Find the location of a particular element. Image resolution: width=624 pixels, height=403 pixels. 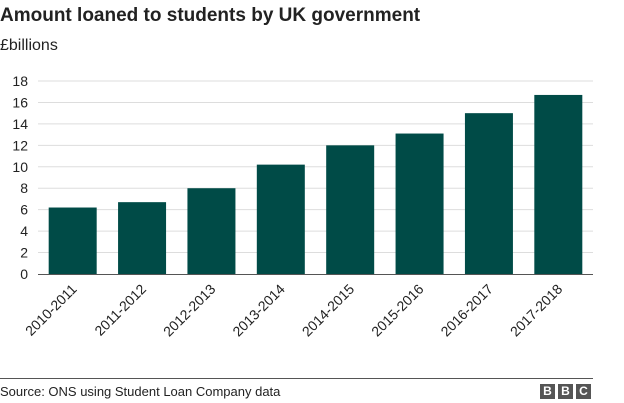

chart-subtitle: £billions is located at coordinates (29, 45).